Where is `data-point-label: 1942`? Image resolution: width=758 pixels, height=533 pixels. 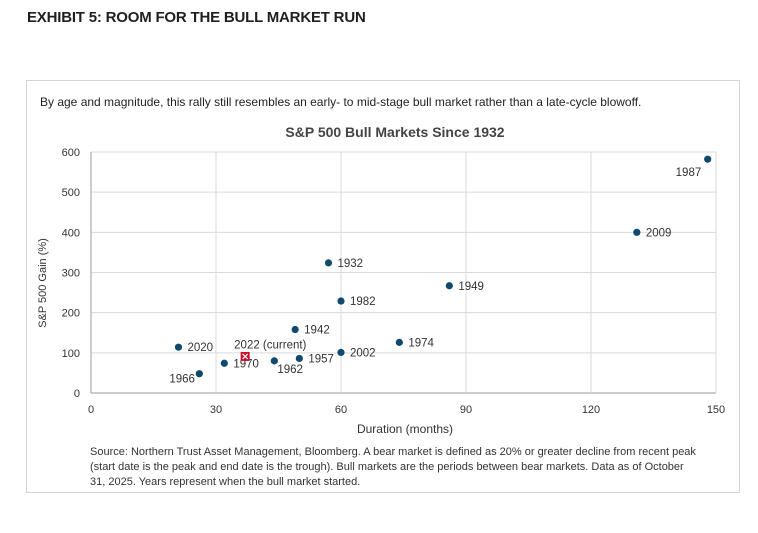
data-point-label: 1942 is located at coordinates (317, 331).